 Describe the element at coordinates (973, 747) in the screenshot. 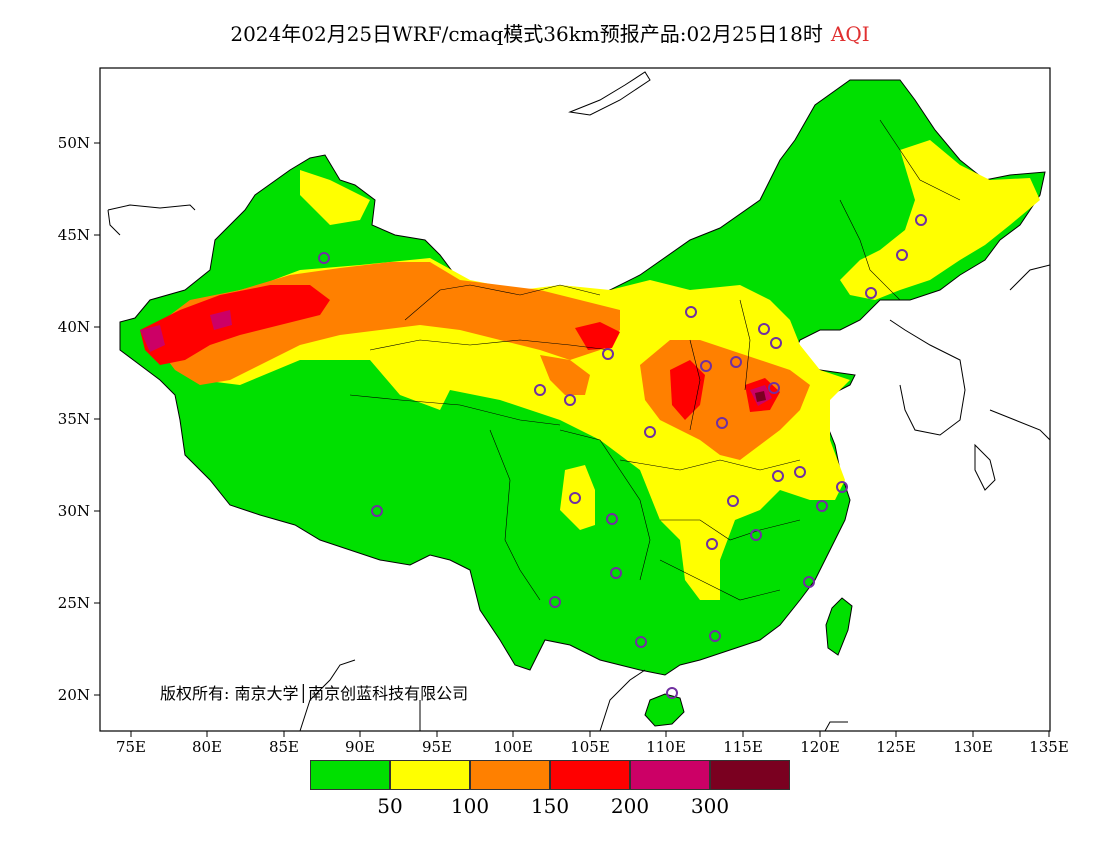

I see `lon-label: 130E` at that location.